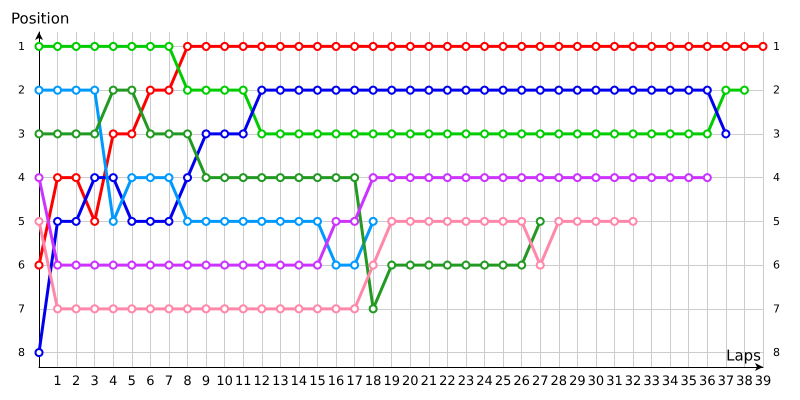 This screenshot has height=400, width=800. Describe the element at coordinates (132, 381) in the screenshot. I see `x-tick-label: 5` at that location.